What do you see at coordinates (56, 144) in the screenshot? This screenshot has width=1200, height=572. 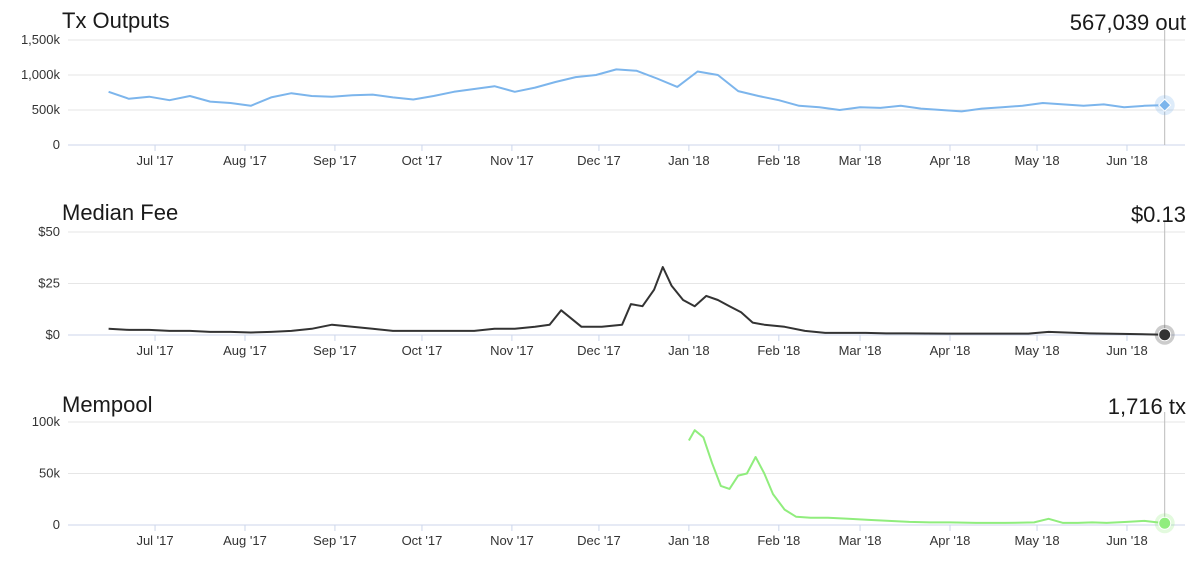 I see `tx-outputs-y-tick-label: 0` at bounding box center [56, 144].